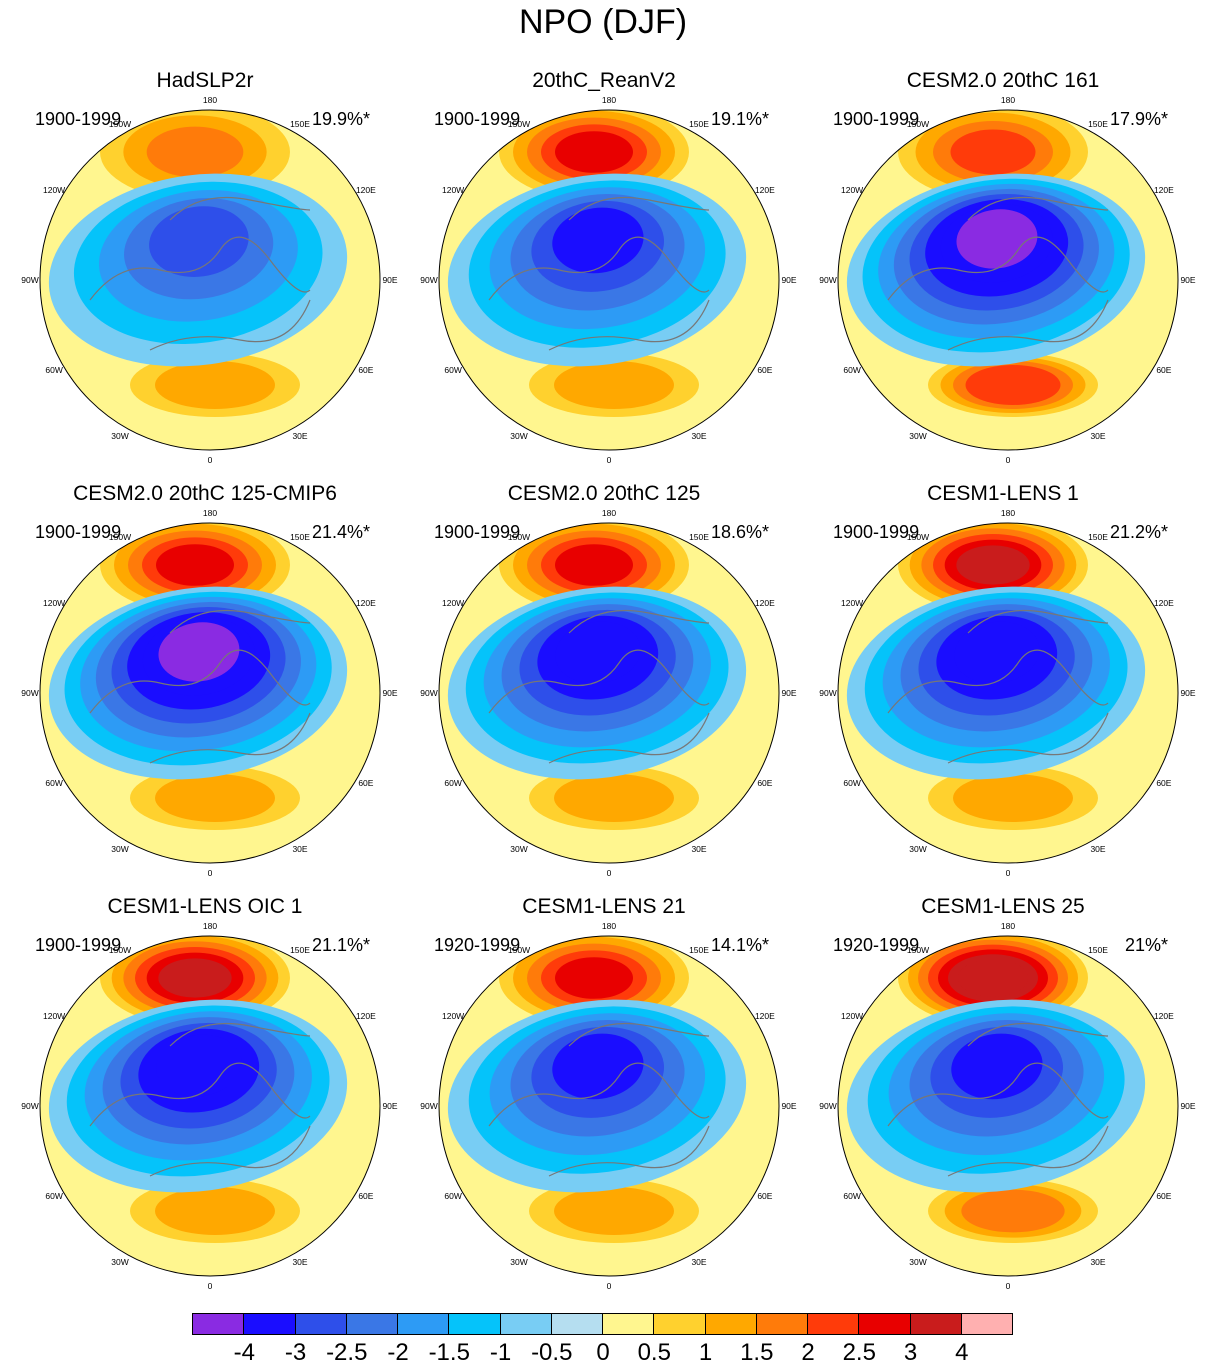  What do you see at coordinates (604, 493) in the screenshot?
I see `panel-title: CESM2.0 20thC 125` at bounding box center [604, 493].